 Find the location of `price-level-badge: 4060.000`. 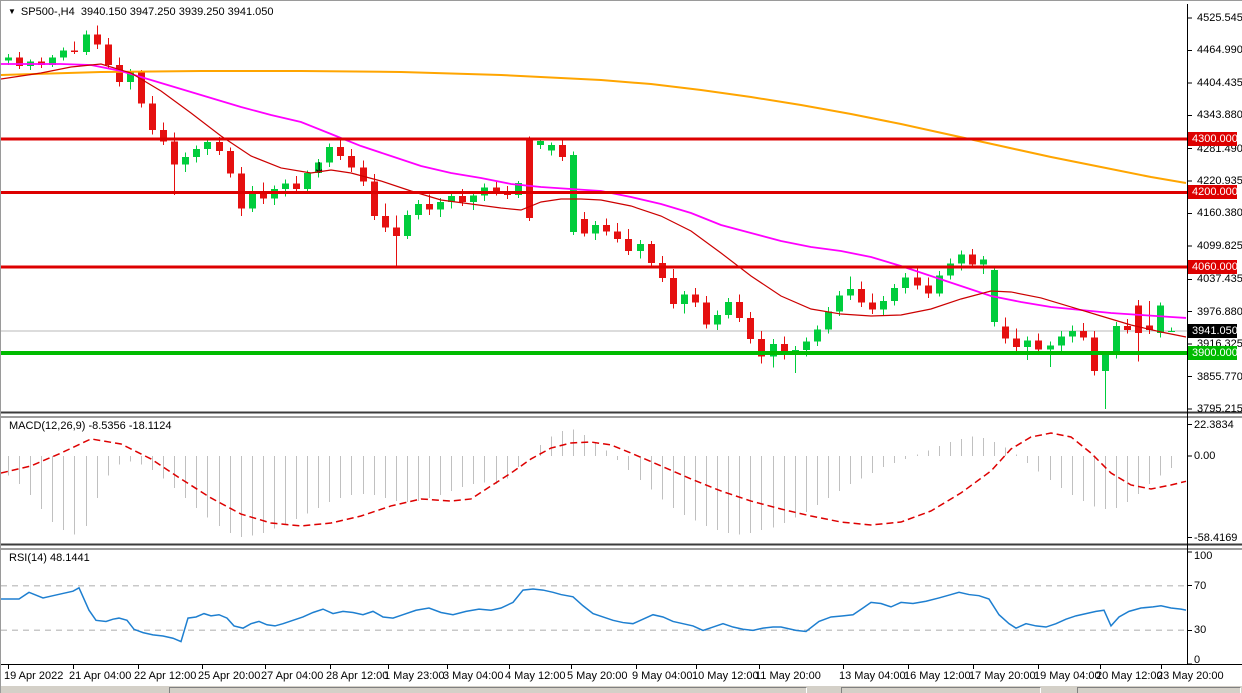

price-level-badge: 4060.000 is located at coordinates (1213, 267).